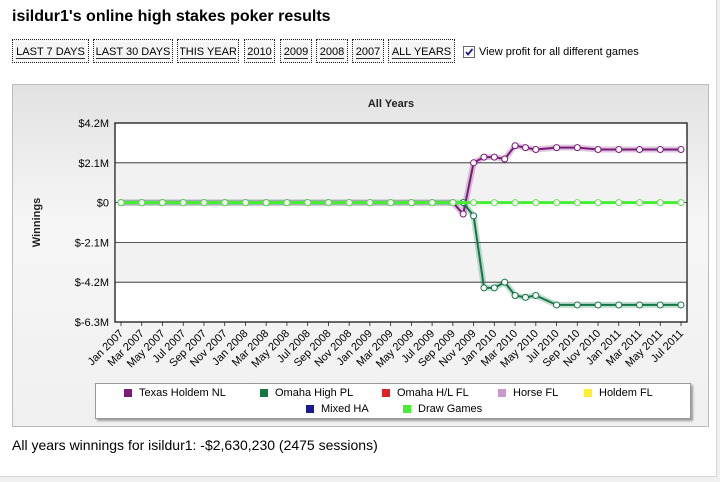 Image resolution: width=720 pixels, height=482 pixels. I want to click on legend-item-draw-games: Draw Games, so click(442, 409).